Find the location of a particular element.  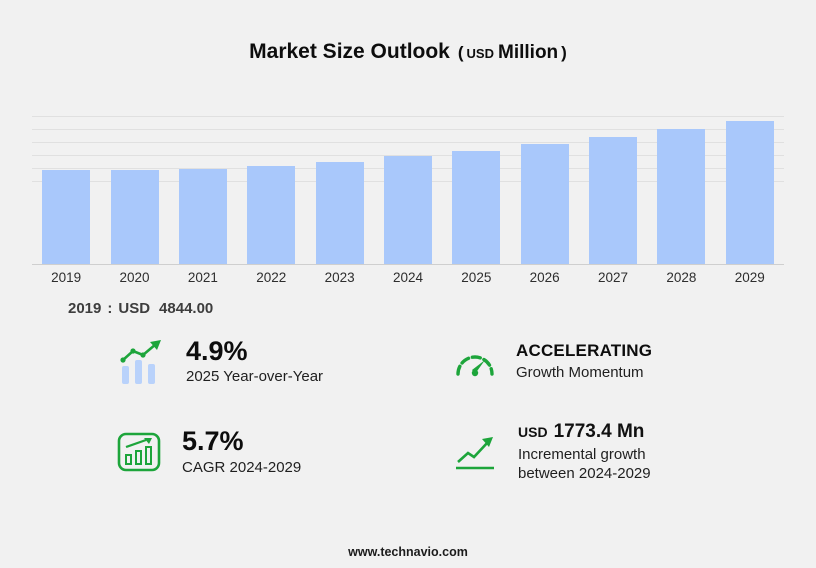

stat-cagr-text: 5.7% CAGR 2024-2029 is located at coordinates (241, 452).